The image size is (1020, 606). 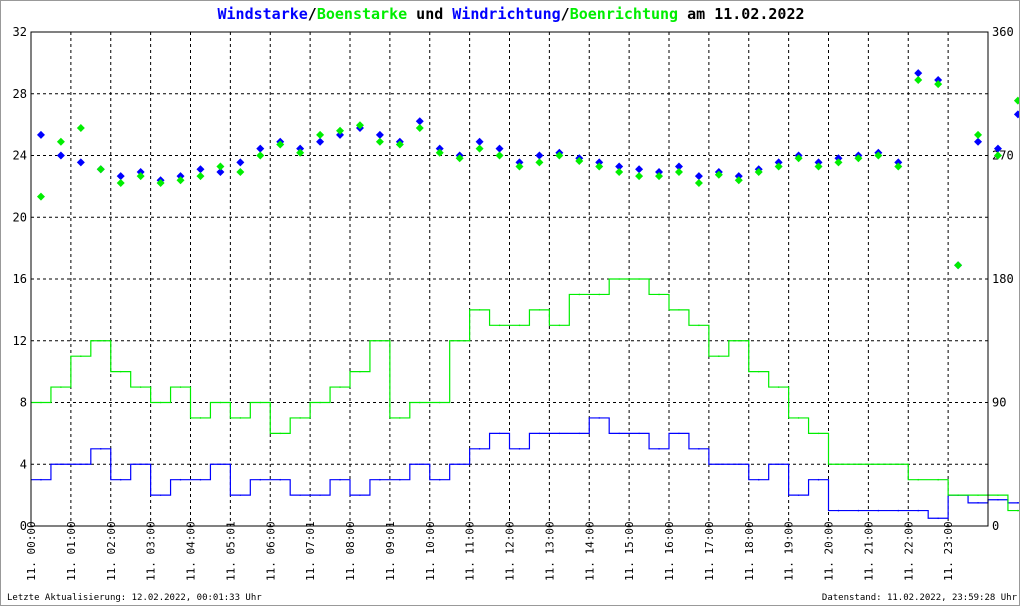 What do you see at coordinates (1003, 32) in the screenshot?
I see `y-tick-right: 360` at bounding box center [1003, 32].